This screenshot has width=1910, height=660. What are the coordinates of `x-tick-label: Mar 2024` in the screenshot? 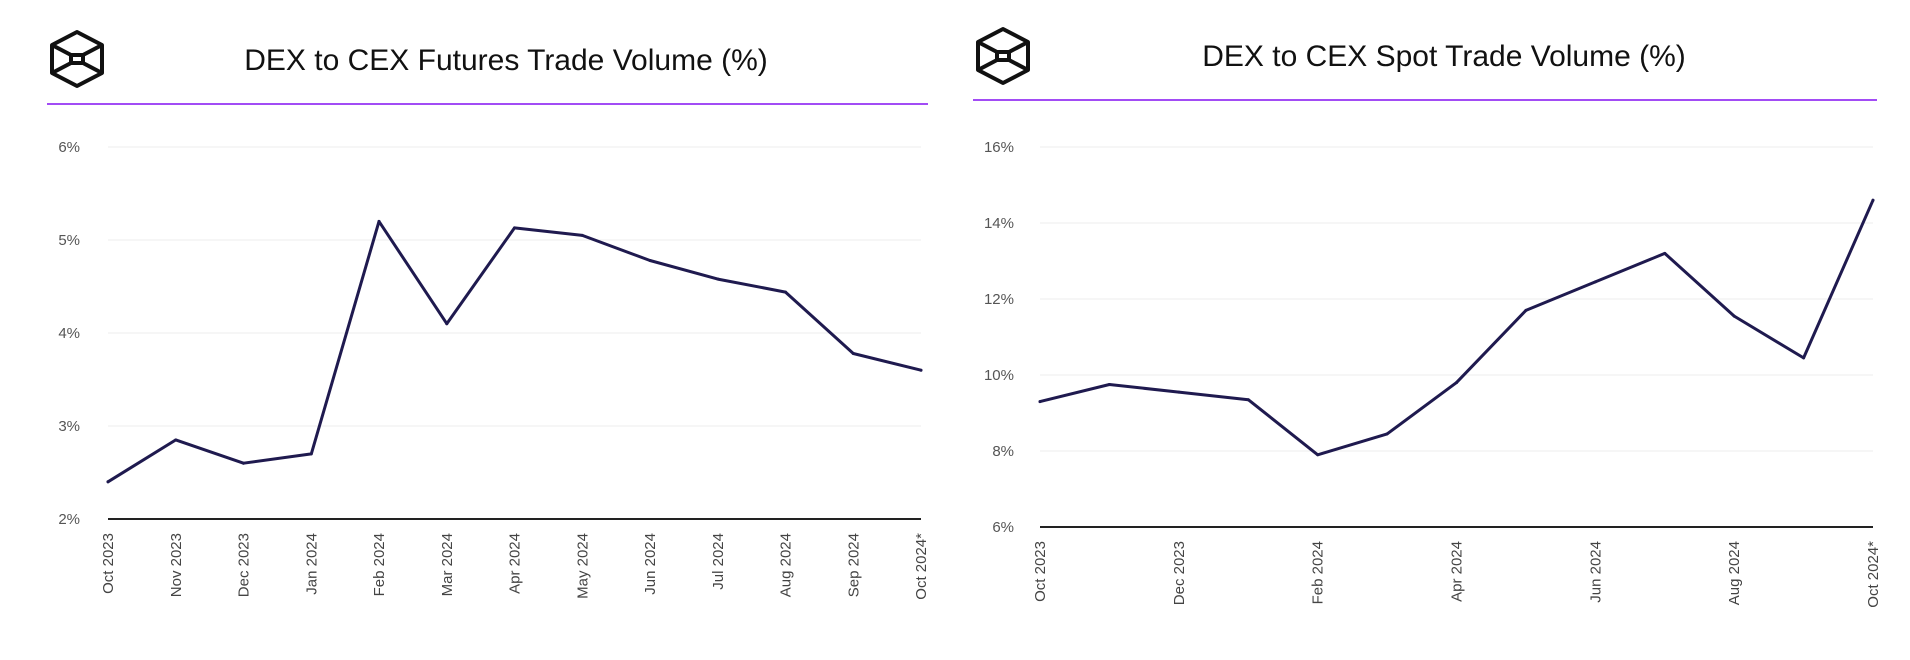 It's located at (447, 564).